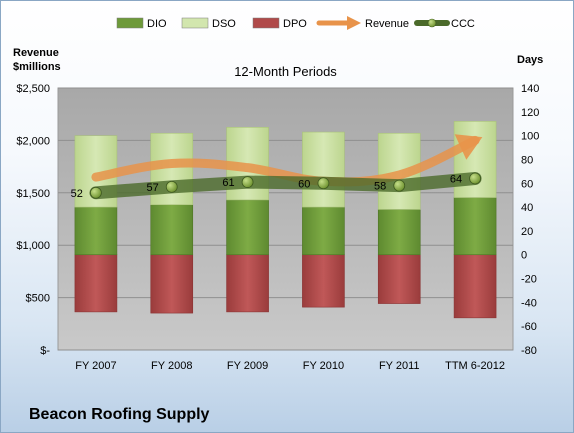 The image size is (574, 433). I want to click on legend-label: Revenue, so click(387, 24).